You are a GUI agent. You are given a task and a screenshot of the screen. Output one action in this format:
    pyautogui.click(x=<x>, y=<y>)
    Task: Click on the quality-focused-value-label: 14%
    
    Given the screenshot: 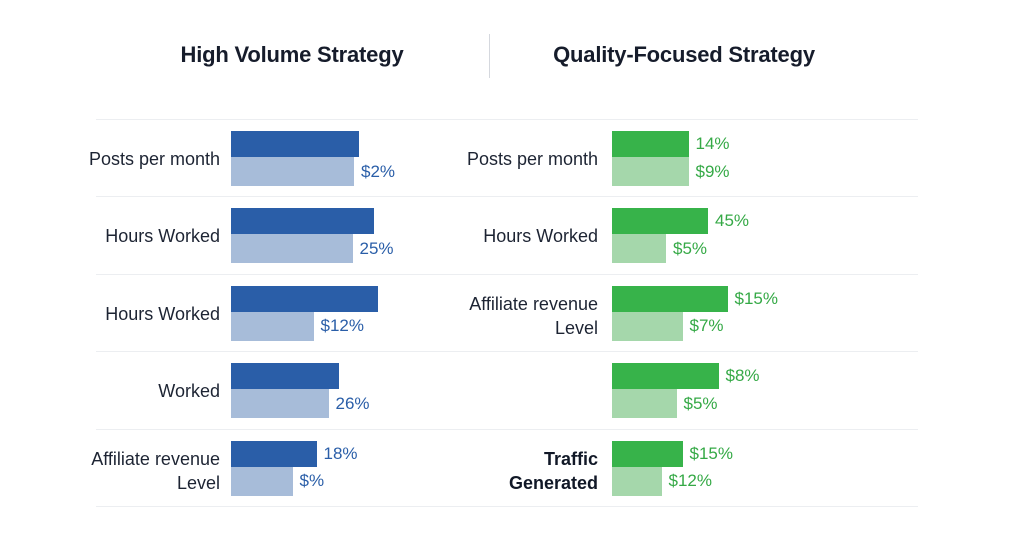 What is the action you would take?
    pyautogui.click(x=712, y=143)
    